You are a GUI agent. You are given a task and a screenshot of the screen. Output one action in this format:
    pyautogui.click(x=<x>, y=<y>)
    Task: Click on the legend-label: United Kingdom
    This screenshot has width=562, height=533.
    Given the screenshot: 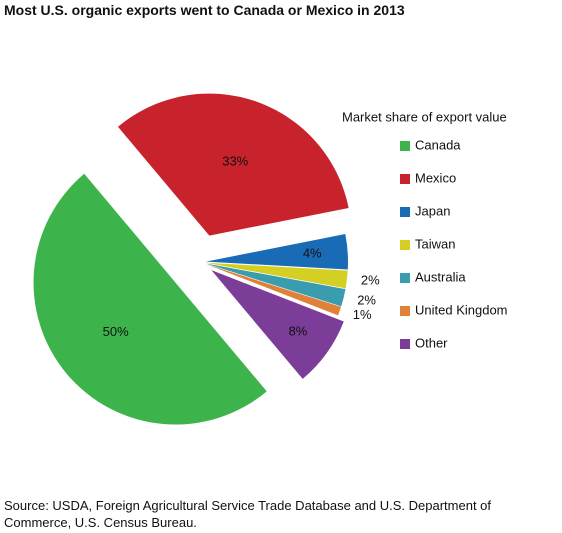 What is the action you would take?
    pyautogui.click(x=461, y=309)
    